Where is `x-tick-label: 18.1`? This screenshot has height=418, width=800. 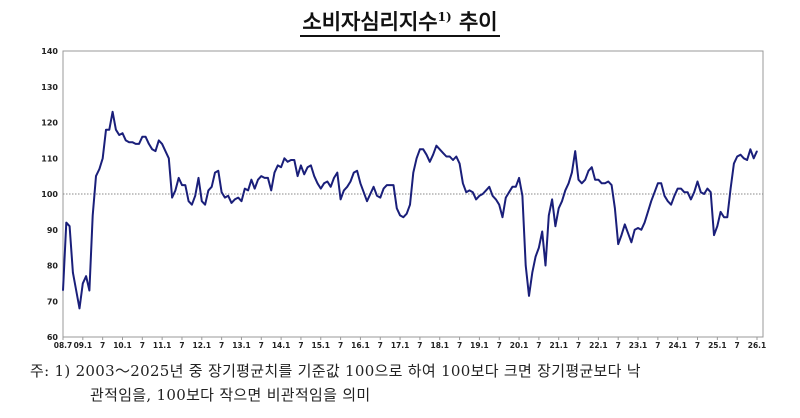 x-tick-label: 18.1 is located at coordinates (439, 345).